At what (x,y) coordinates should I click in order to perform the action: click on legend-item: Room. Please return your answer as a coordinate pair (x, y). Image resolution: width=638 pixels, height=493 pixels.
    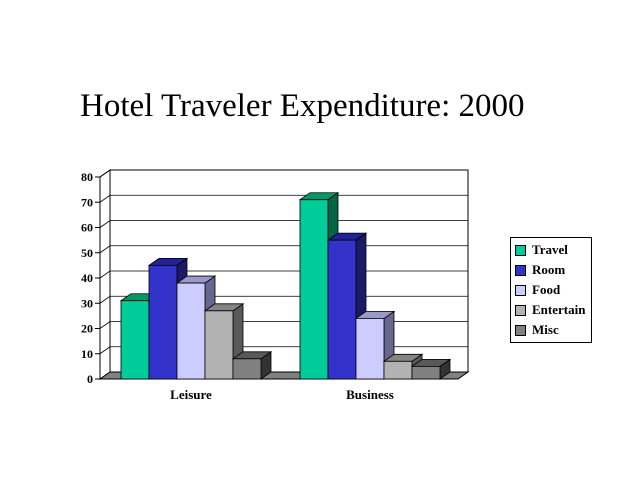
    Looking at the image, I should click on (550, 270).